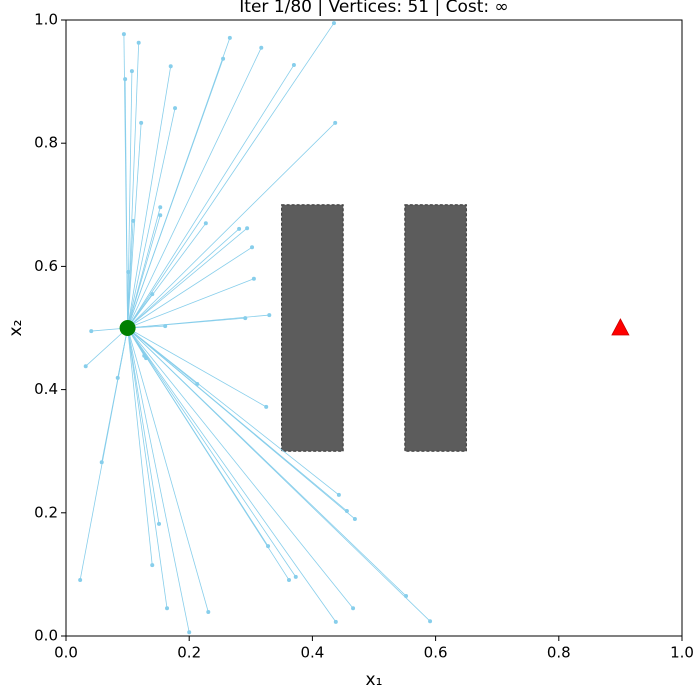 The width and height of the screenshot is (700, 700). I want to click on x-axis-label: x₁, so click(374, 680).